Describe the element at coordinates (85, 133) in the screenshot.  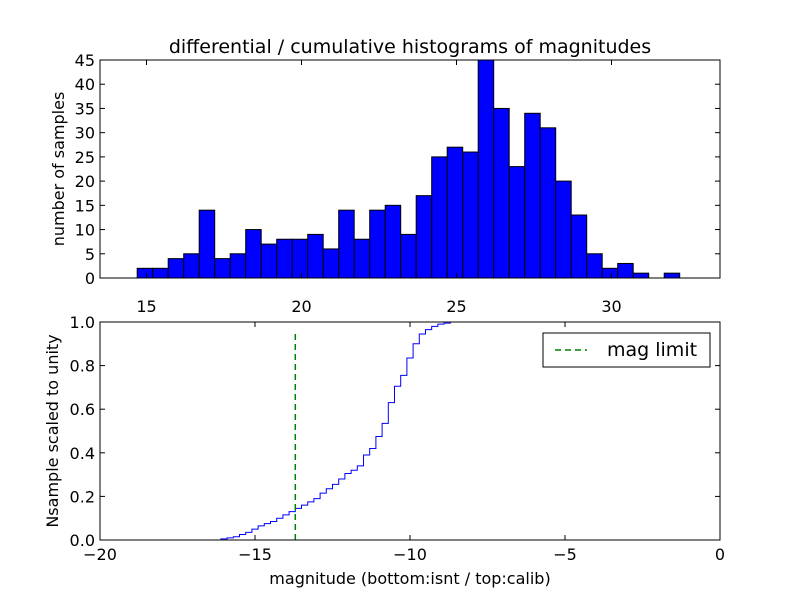
I see `y-tick-label: 30` at that location.